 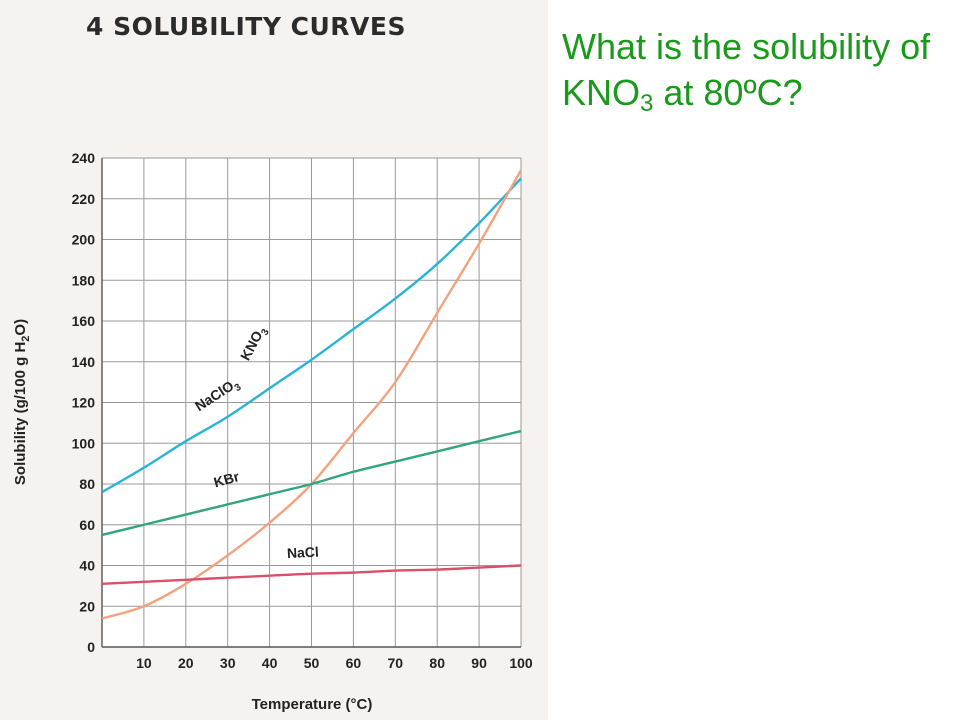 I want to click on question-text-part: What is the solubility of KNO, so click(x=746, y=69).